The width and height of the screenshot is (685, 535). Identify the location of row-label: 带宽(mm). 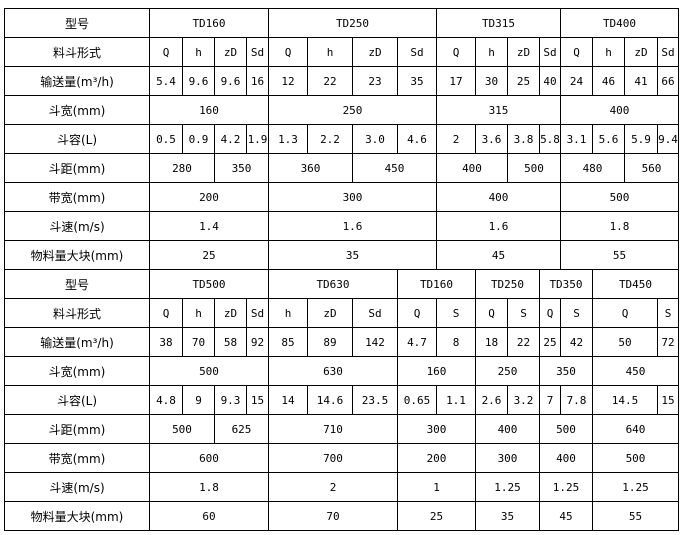
(77, 197).